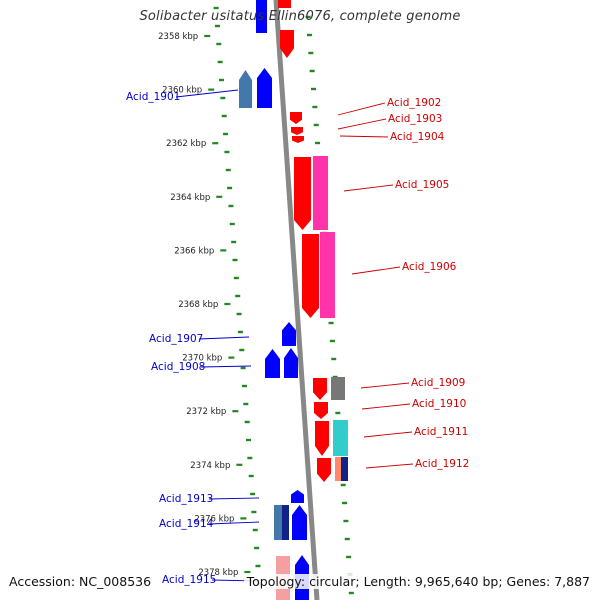 Image resolution: width=600 pixels, height=600 pixels. I want to click on gene-glyph-acid-1911, so click(322, 438).